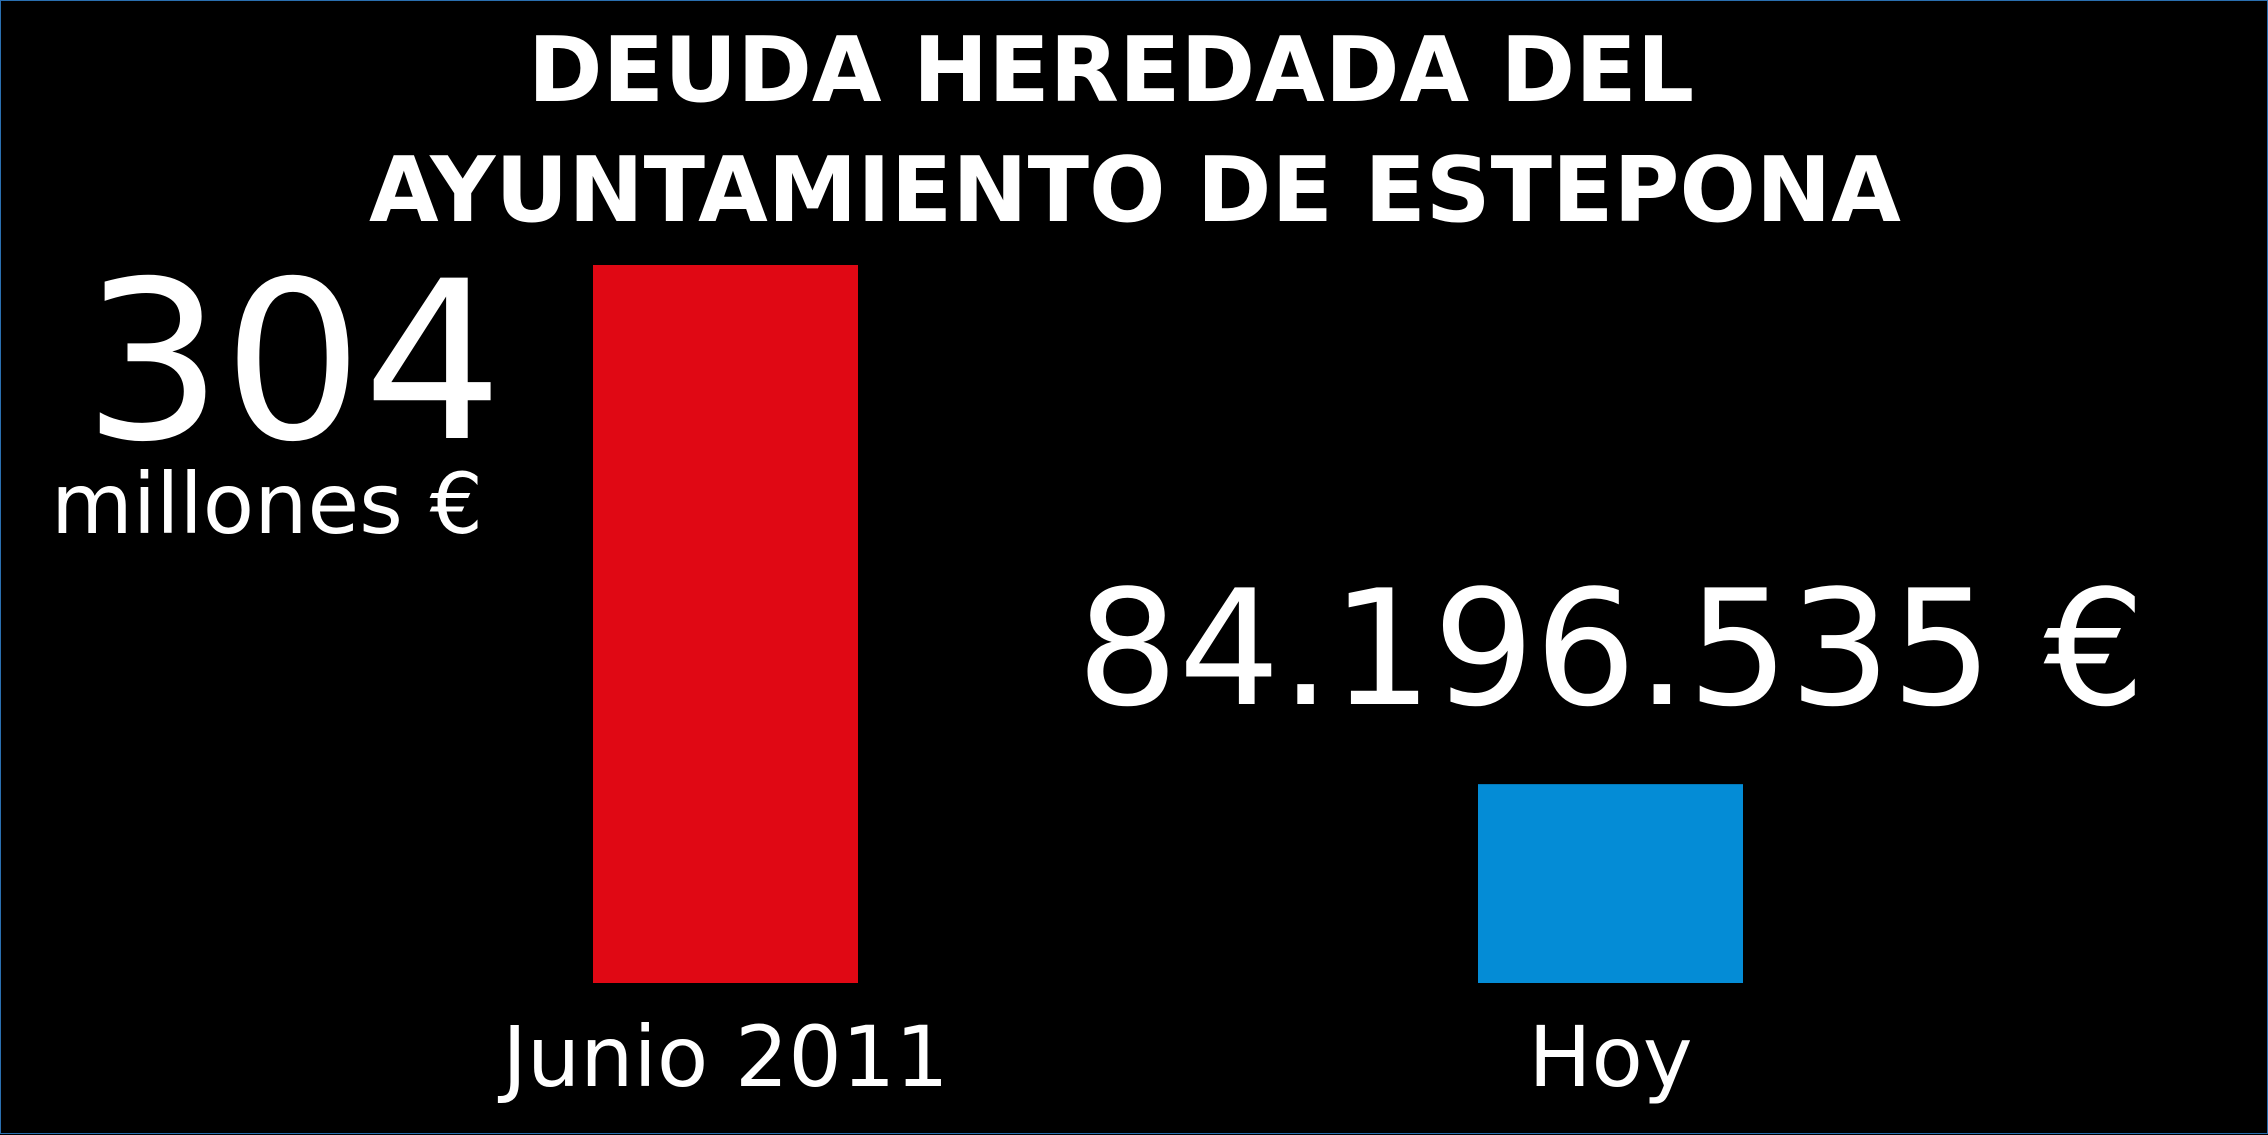 This screenshot has width=2268, height=1135. What do you see at coordinates (267, 504) in the screenshot?
I see `value-unit-label: millones €` at bounding box center [267, 504].